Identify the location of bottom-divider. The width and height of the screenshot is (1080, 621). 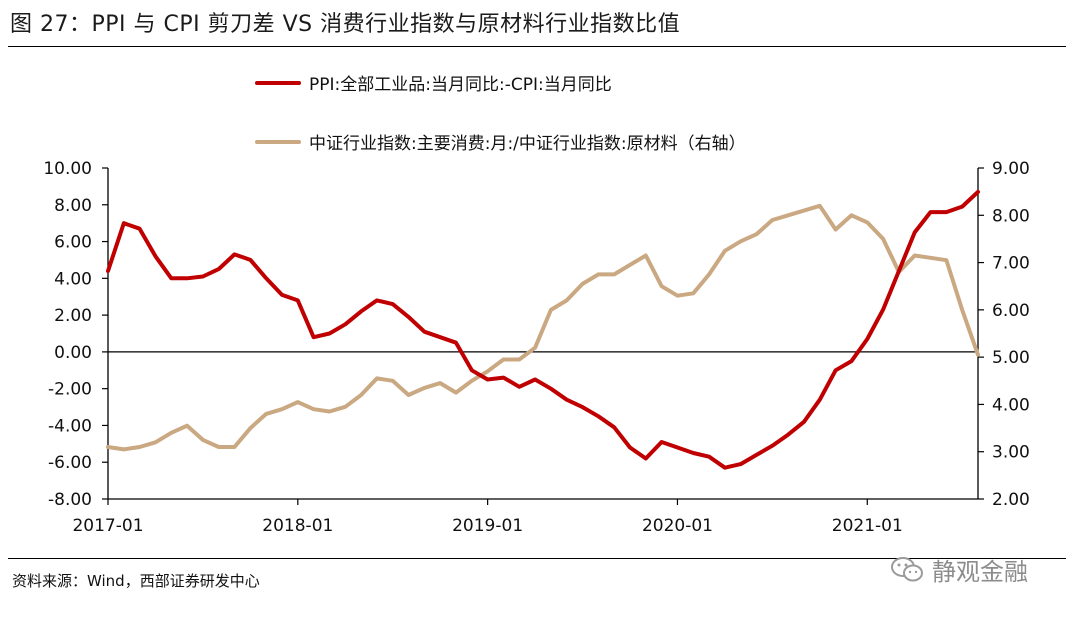
(537, 558).